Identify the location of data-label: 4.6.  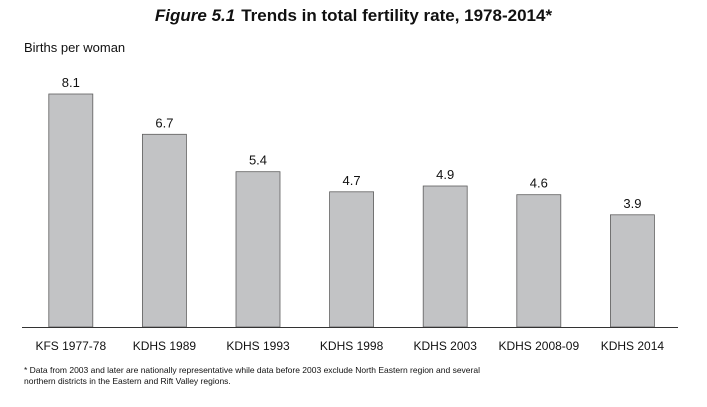
(539, 183).